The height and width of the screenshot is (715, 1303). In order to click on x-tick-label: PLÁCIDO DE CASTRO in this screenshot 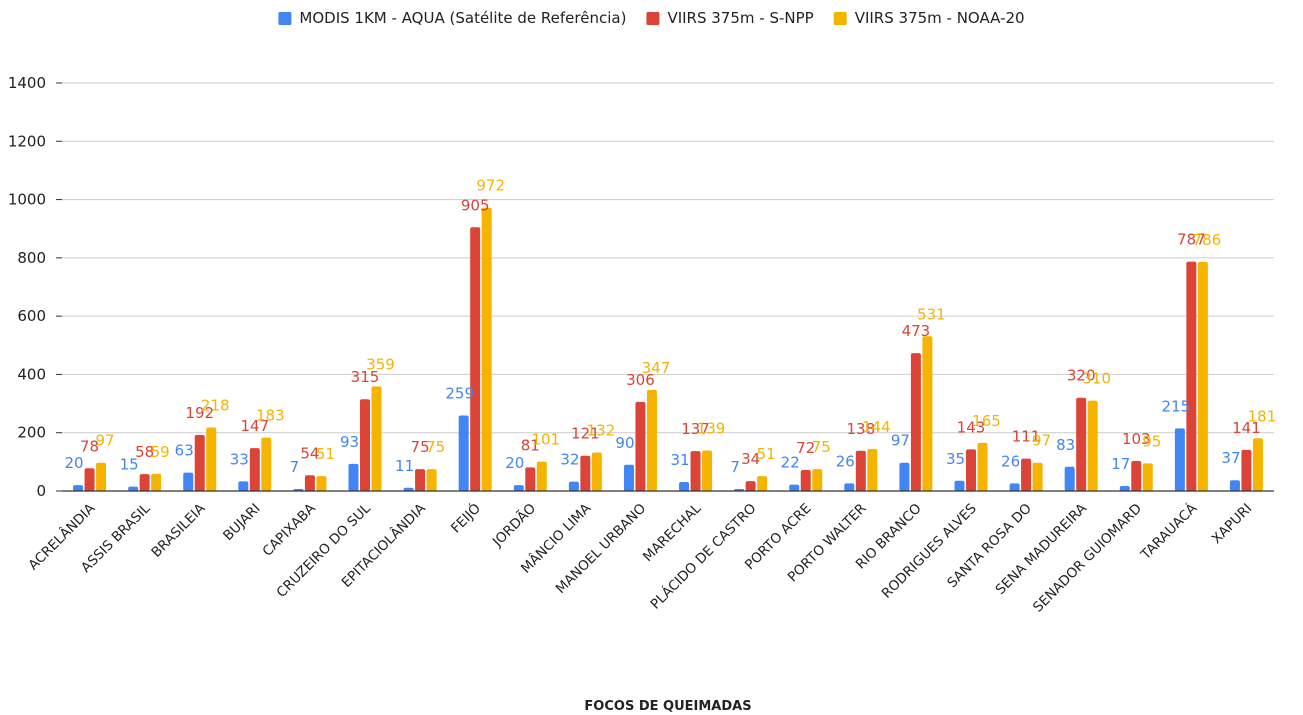, I will do `click(703, 556)`.